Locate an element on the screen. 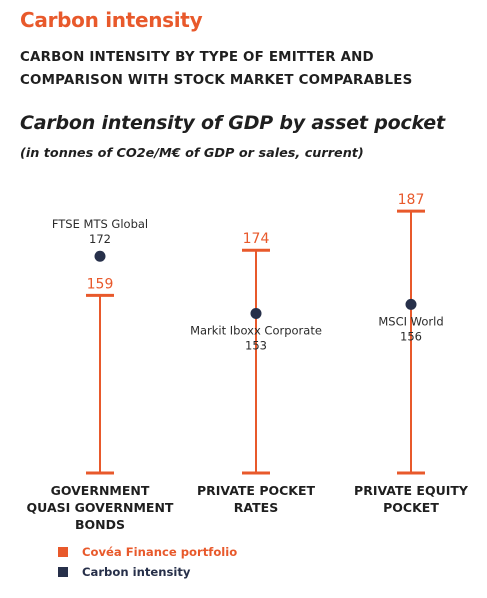 Image resolution: width=487 pixels, height=598 pixels. legend-swatch-portfolio is located at coordinates (63, 552).